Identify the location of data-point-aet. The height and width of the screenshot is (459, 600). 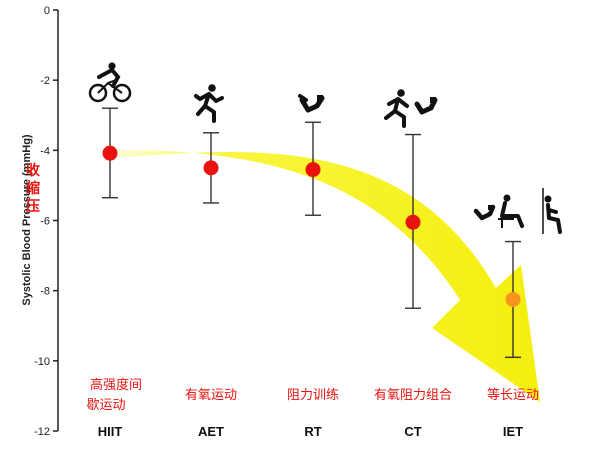
(211, 168).